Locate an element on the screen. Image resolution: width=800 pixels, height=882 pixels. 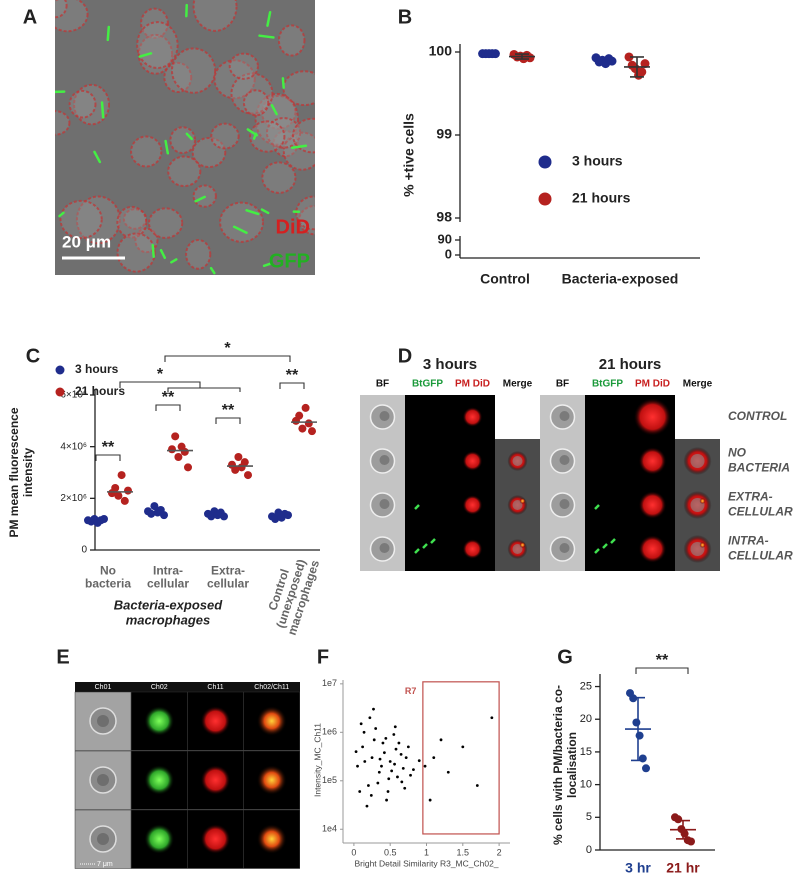
text-line: % cells with PM/bacteria co- is located at coordinates (558, 765).